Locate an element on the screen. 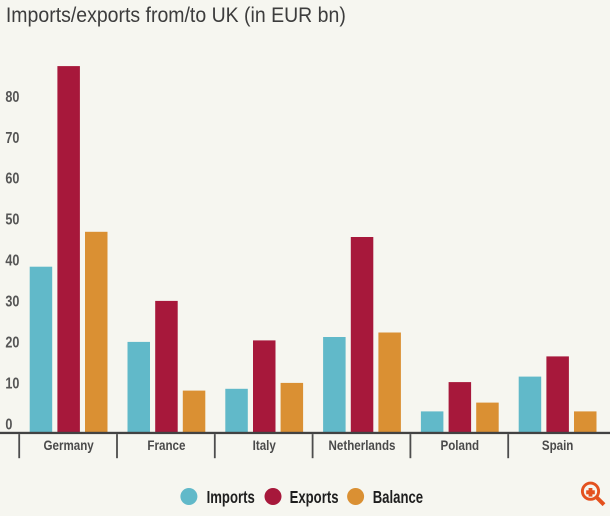 The height and width of the screenshot is (516, 610). svg-text: Imports is located at coordinates (231, 497).